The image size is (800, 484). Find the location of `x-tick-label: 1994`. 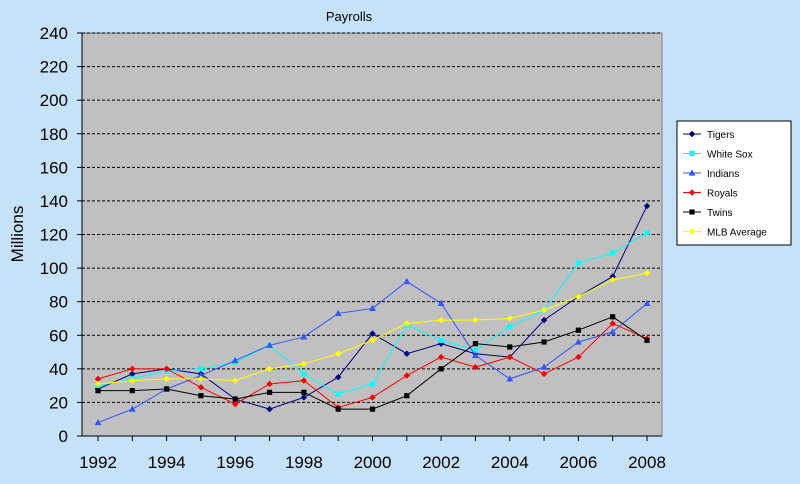

x-tick-label: 1994 is located at coordinates (167, 462).